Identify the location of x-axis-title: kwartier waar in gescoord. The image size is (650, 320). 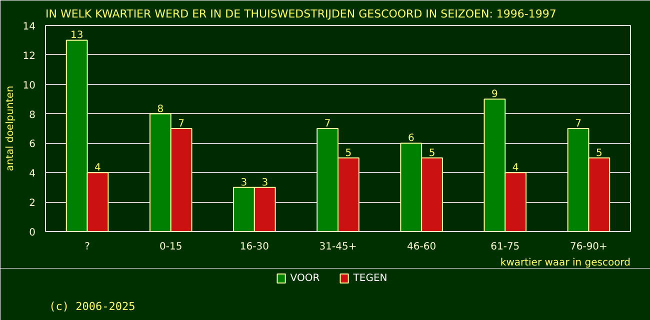
(565, 263).